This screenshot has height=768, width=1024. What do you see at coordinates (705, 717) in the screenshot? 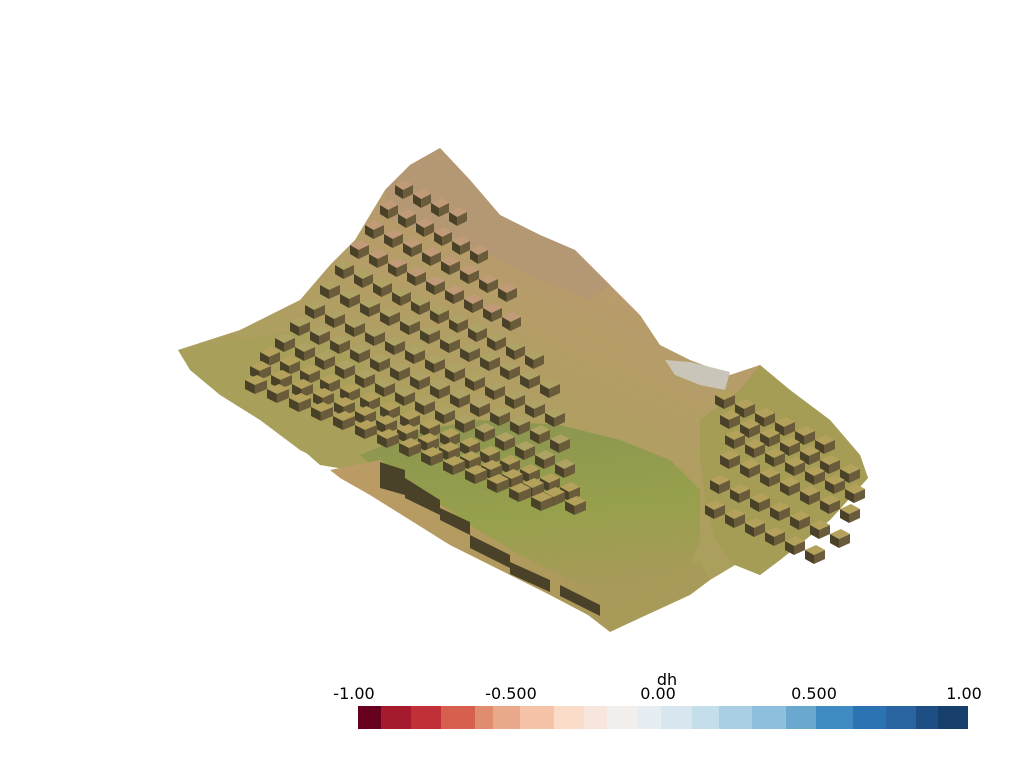
I see `colorbar-swatch` at bounding box center [705, 717].